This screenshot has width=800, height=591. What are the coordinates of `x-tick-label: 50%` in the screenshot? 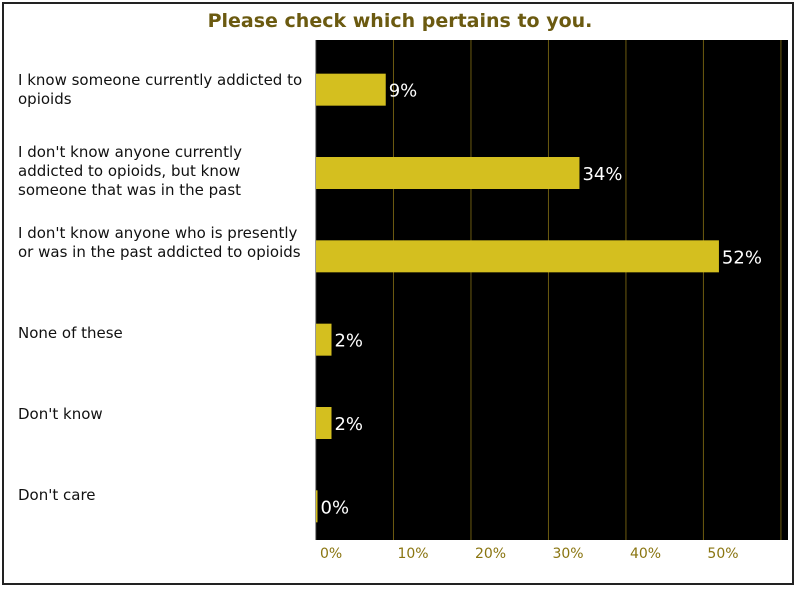 It's located at (722, 554).